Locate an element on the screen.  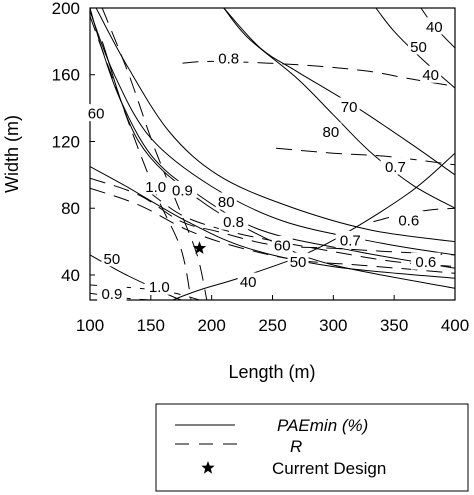
y-tick-label: 40 is located at coordinates (70, 275).